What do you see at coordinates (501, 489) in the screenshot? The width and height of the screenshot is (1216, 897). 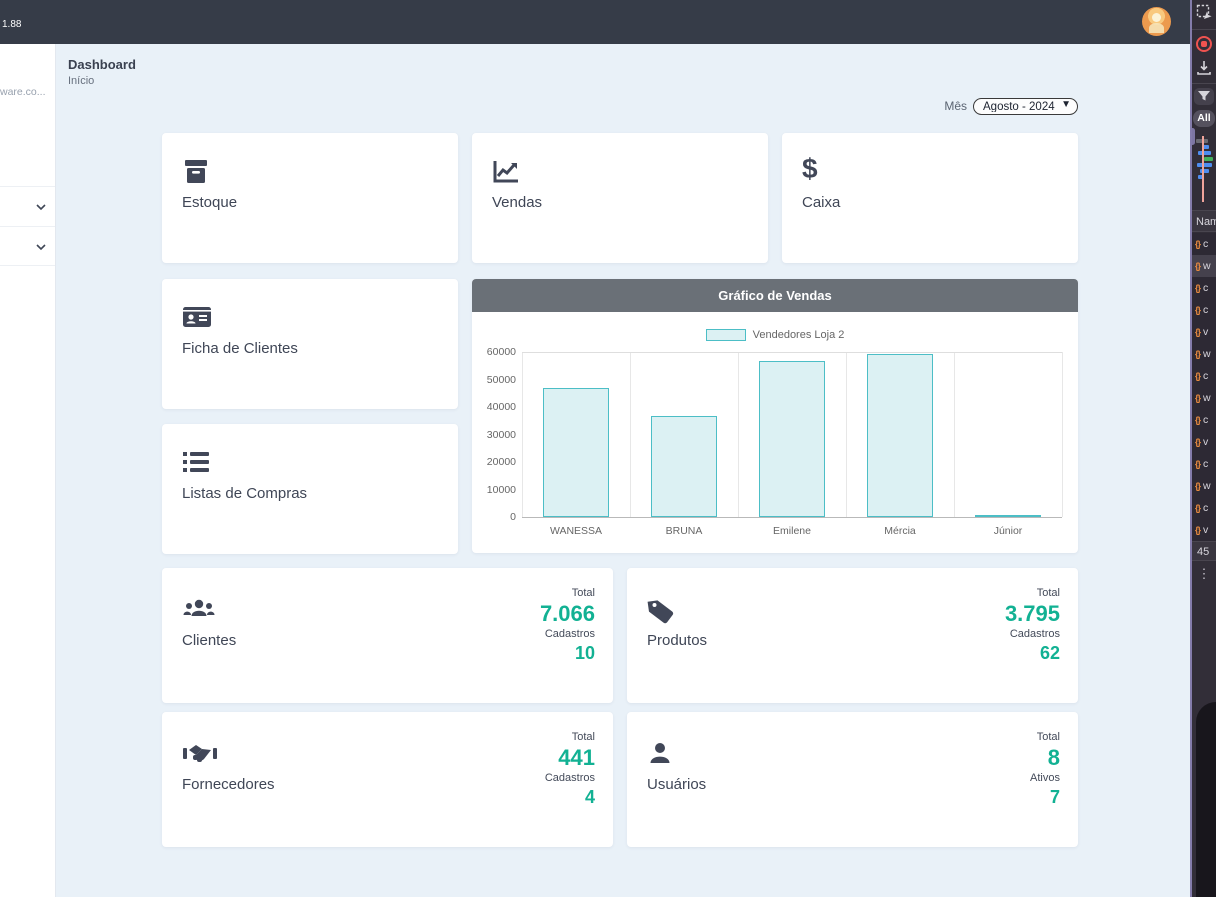 I see `y-axis-tick-label: 10000` at bounding box center [501, 489].